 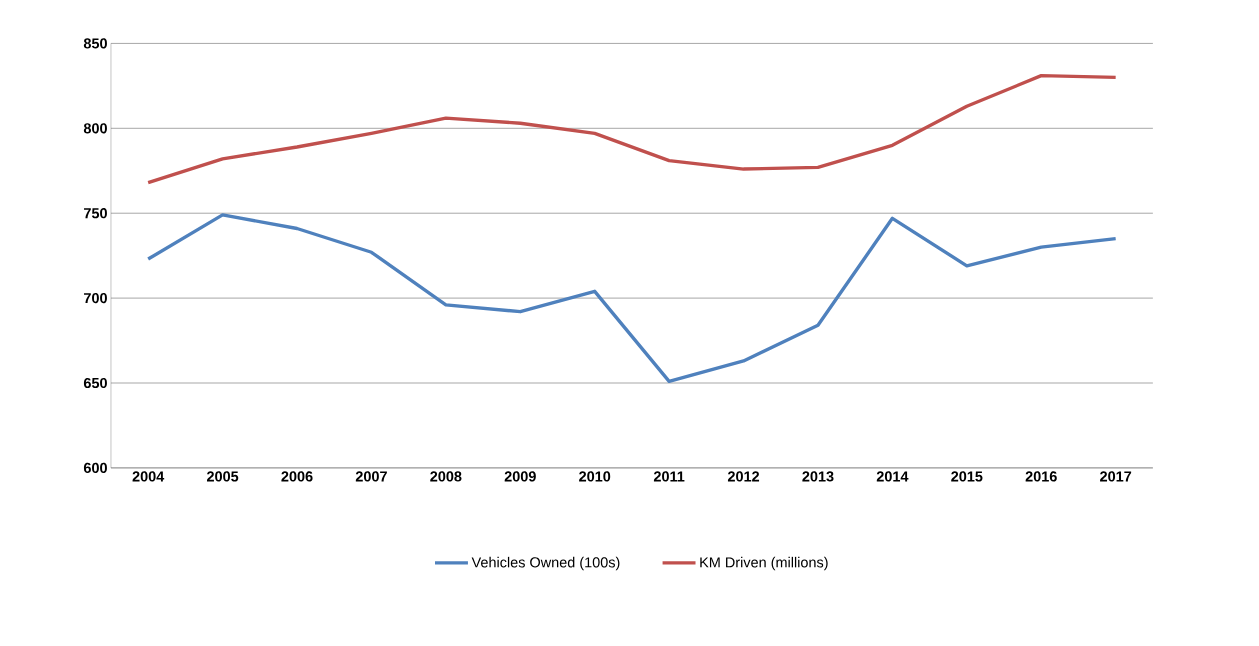 What do you see at coordinates (148, 476) in the screenshot?
I see `x-tick-label: 2004` at bounding box center [148, 476].